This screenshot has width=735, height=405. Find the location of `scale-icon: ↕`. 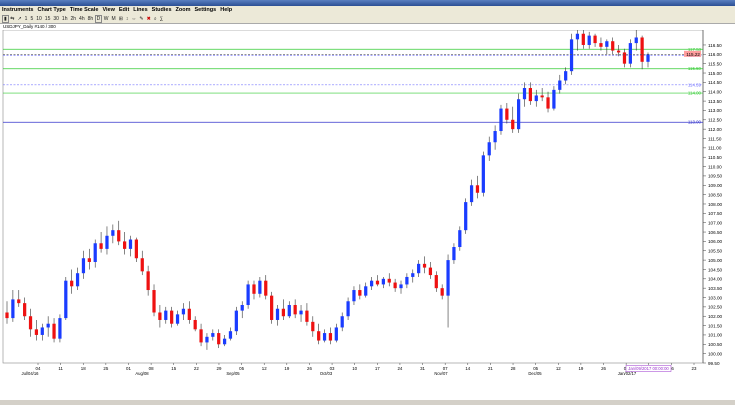

scale-icon: ↕ is located at coordinates (127, 19).